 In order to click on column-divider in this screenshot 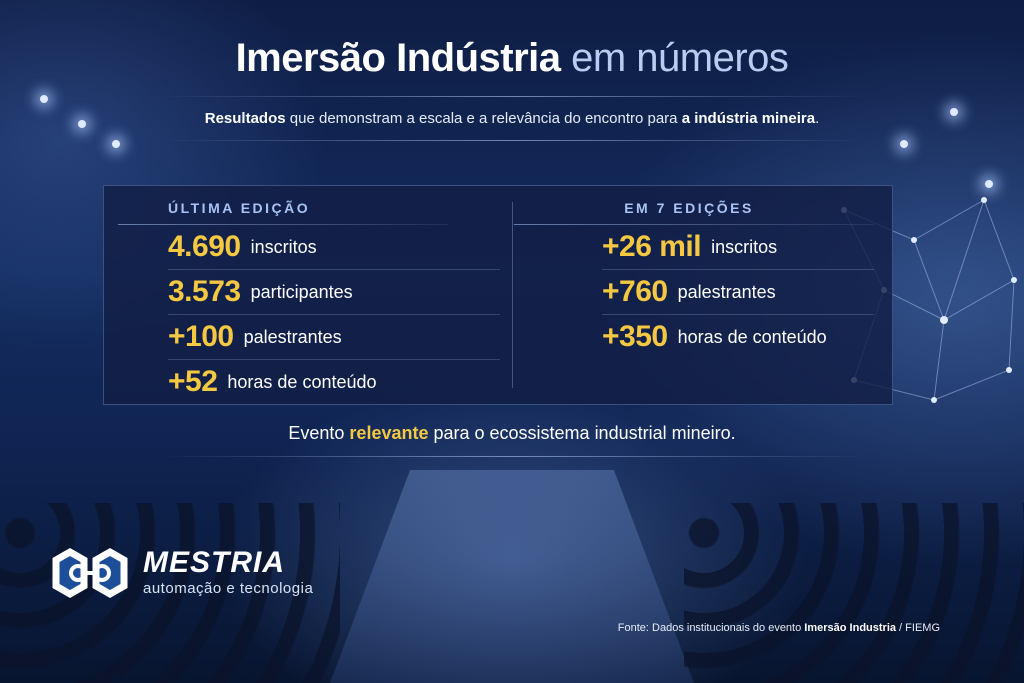, I will do `click(512, 295)`.